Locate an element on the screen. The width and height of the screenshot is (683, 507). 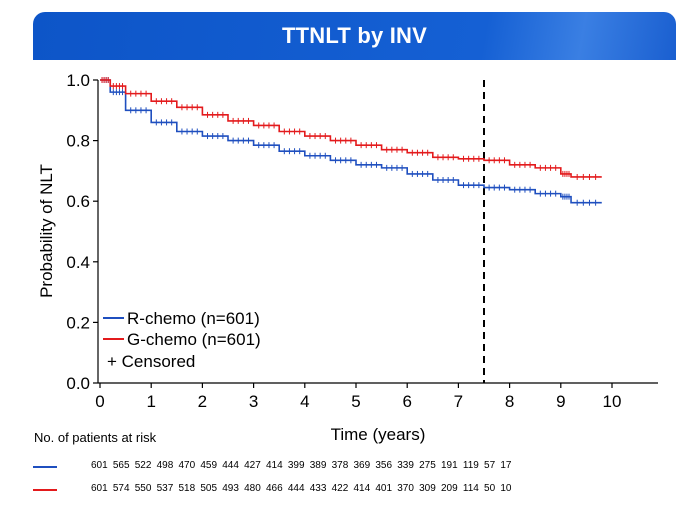
x-tick-label: 7 is located at coordinates (458, 401).